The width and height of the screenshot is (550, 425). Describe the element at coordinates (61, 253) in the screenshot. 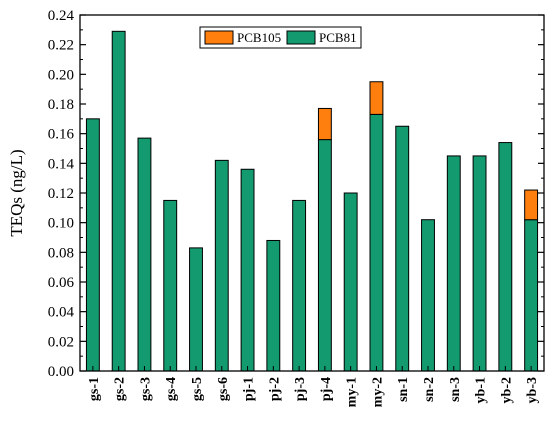

I see `y-tick-label: 0.08` at that location.